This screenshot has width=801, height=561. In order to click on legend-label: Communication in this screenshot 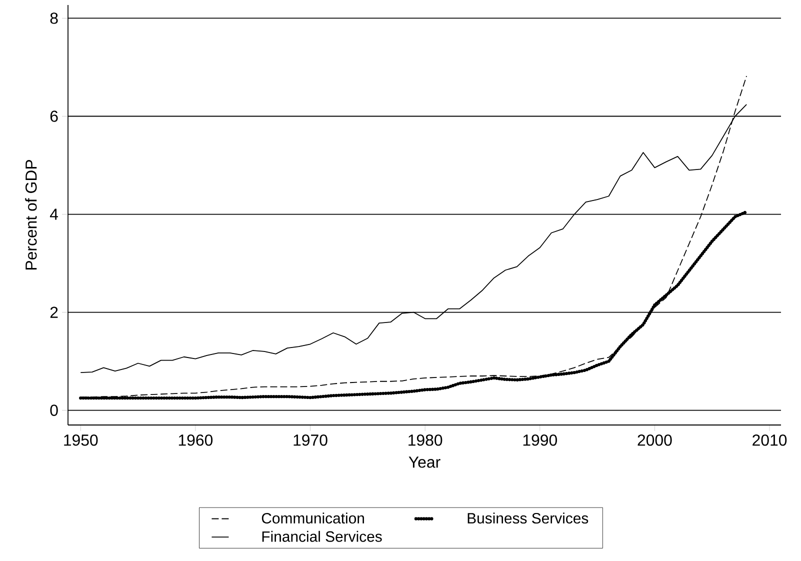, I will do `click(313, 518)`.